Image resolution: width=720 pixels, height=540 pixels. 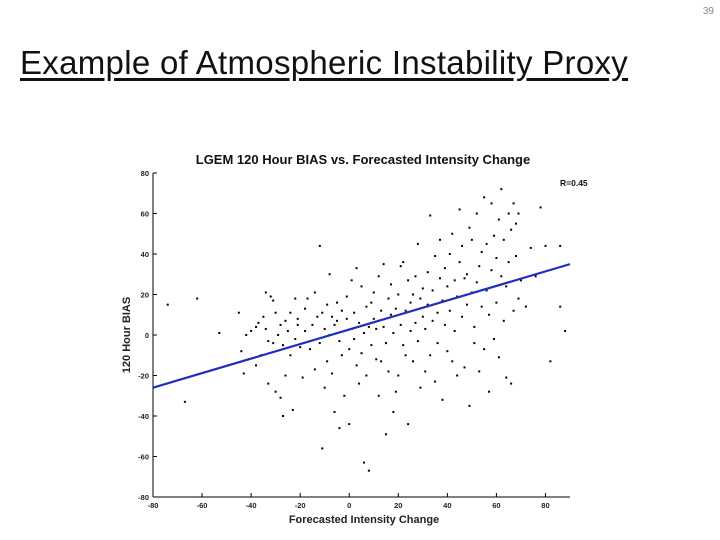 What do you see at coordinates (364, 520) in the screenshot?
I see `x-axis-label: Forecasted Intensity Change` at bounding box center [364, 520].